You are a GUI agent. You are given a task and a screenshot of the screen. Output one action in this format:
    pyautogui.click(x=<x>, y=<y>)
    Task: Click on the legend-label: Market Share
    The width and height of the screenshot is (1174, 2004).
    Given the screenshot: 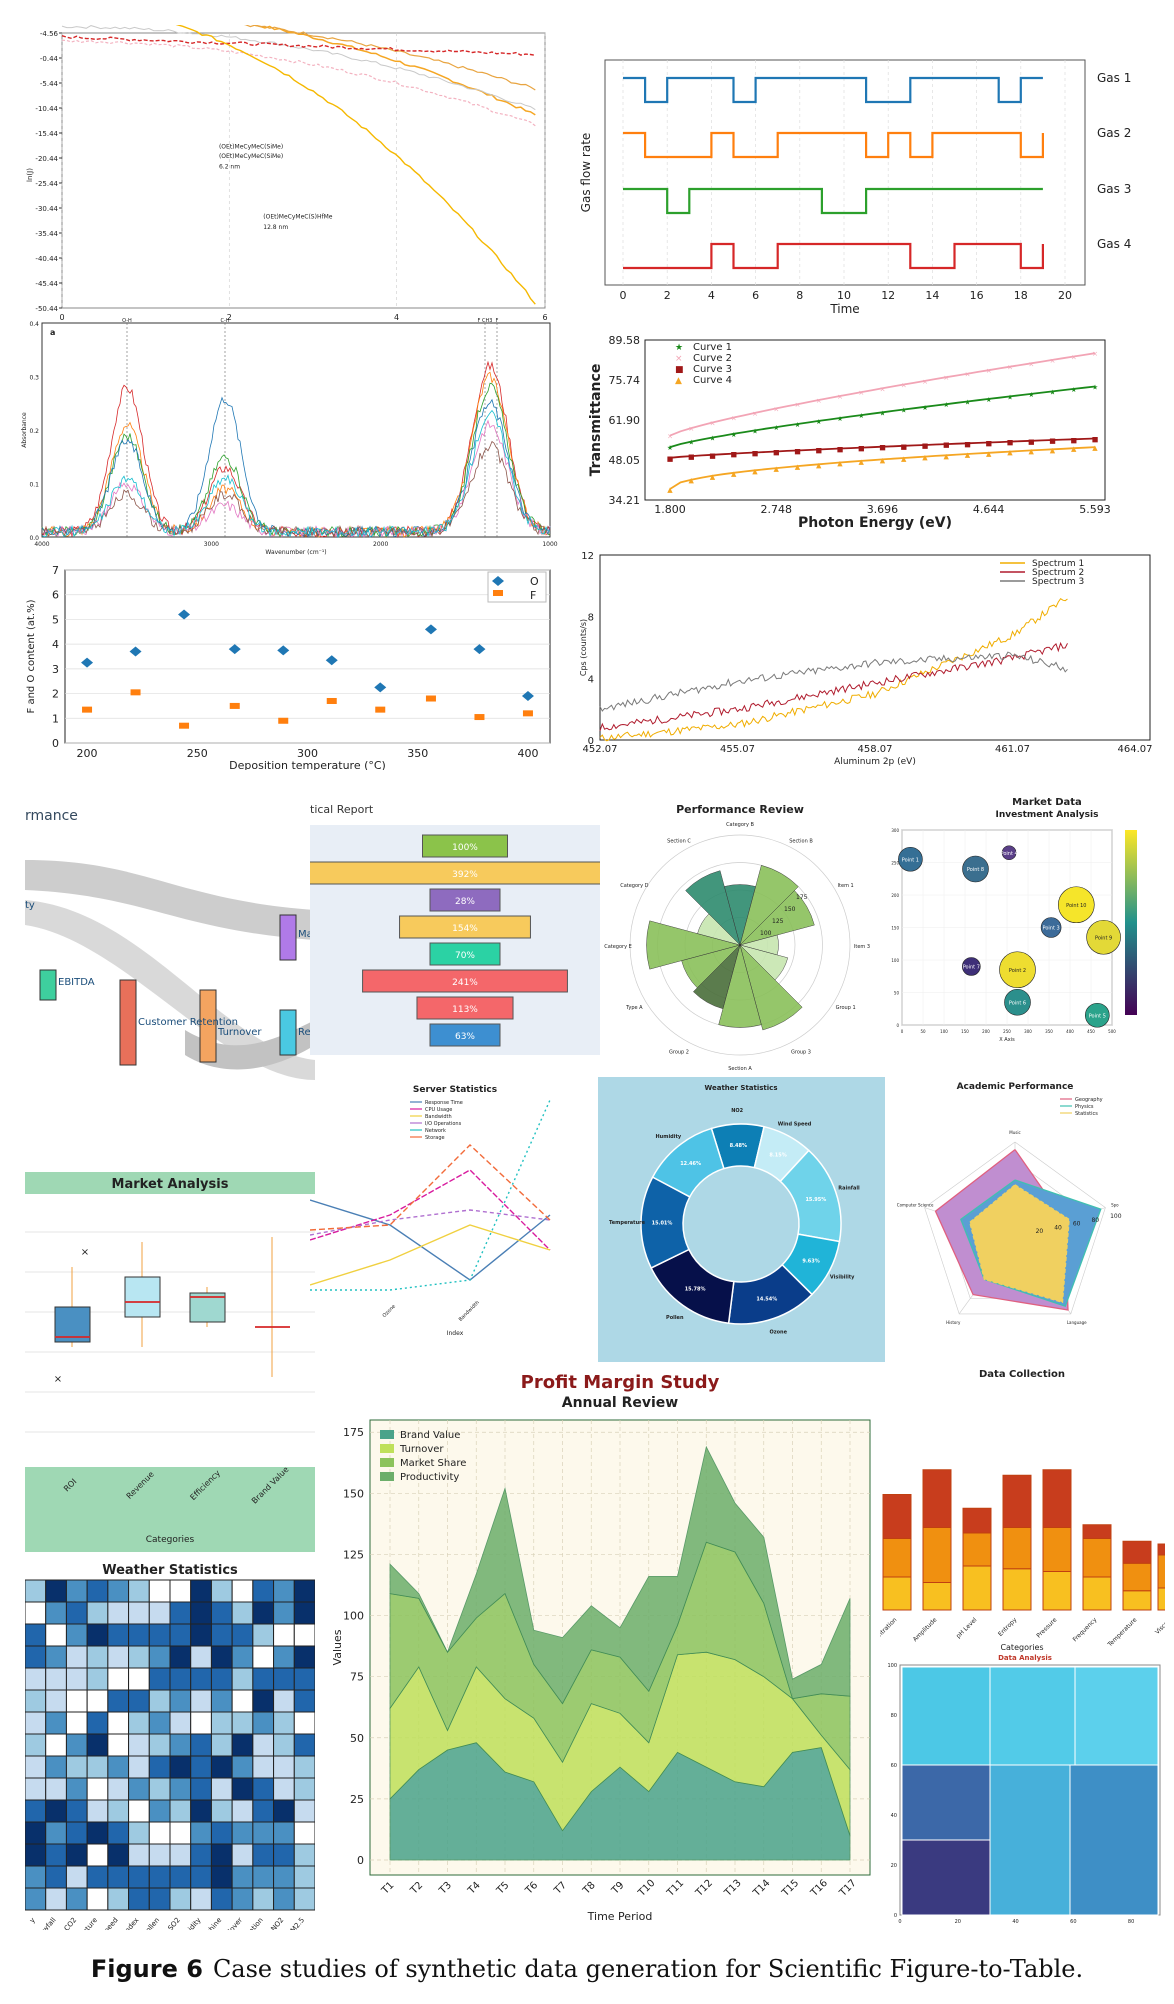 What is the action you would take?
    pyautogui.click(x=433, y=1463)
    